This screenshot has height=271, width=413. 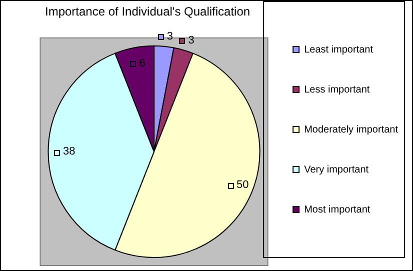 What do you see at coordinates (337, 210) in the screenshot?
I see `legend-label: Most important` at bounding box center [337, 210].